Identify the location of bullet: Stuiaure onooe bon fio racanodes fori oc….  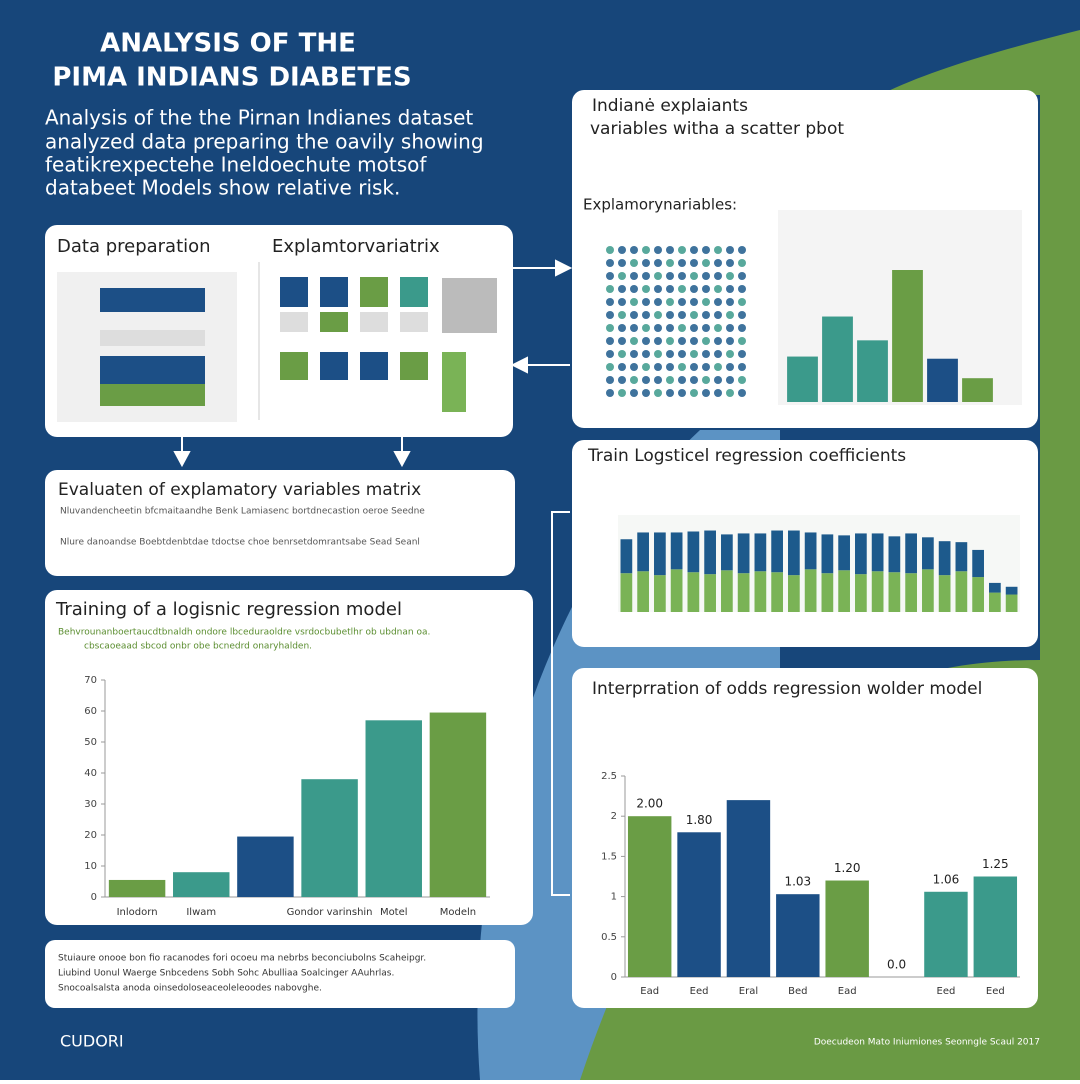
(242, 959).